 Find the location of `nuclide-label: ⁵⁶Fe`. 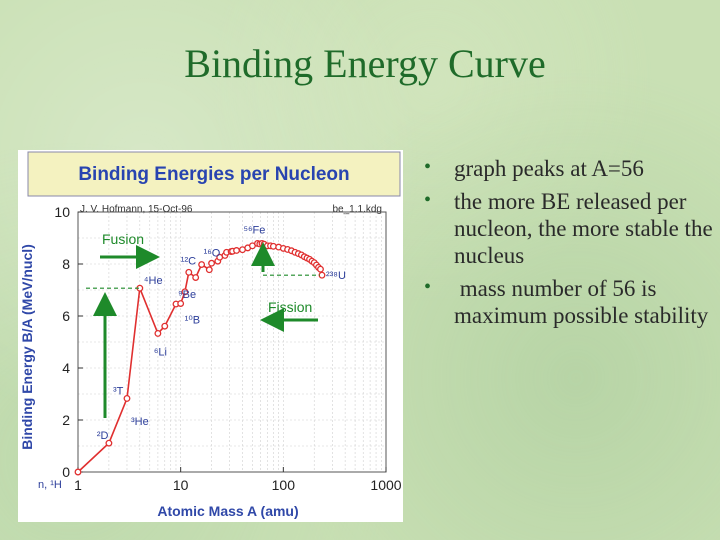

nuclide-label: ⁵⁶Fe is located at coordinates (254, 230).